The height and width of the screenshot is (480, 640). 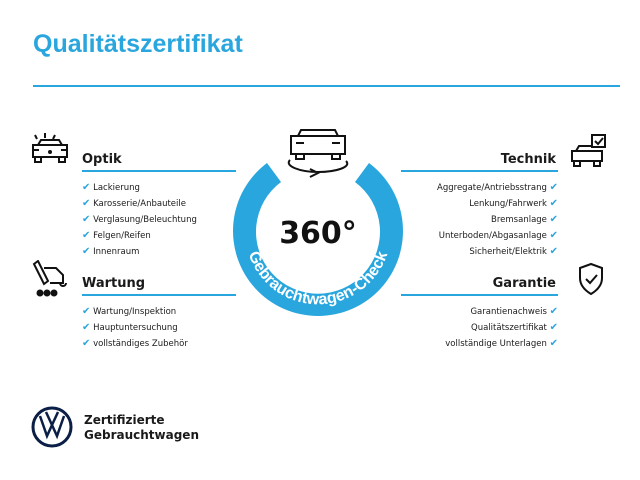 I want to click on list-item: ✔ Innenraum, so click(x=139, y=252).